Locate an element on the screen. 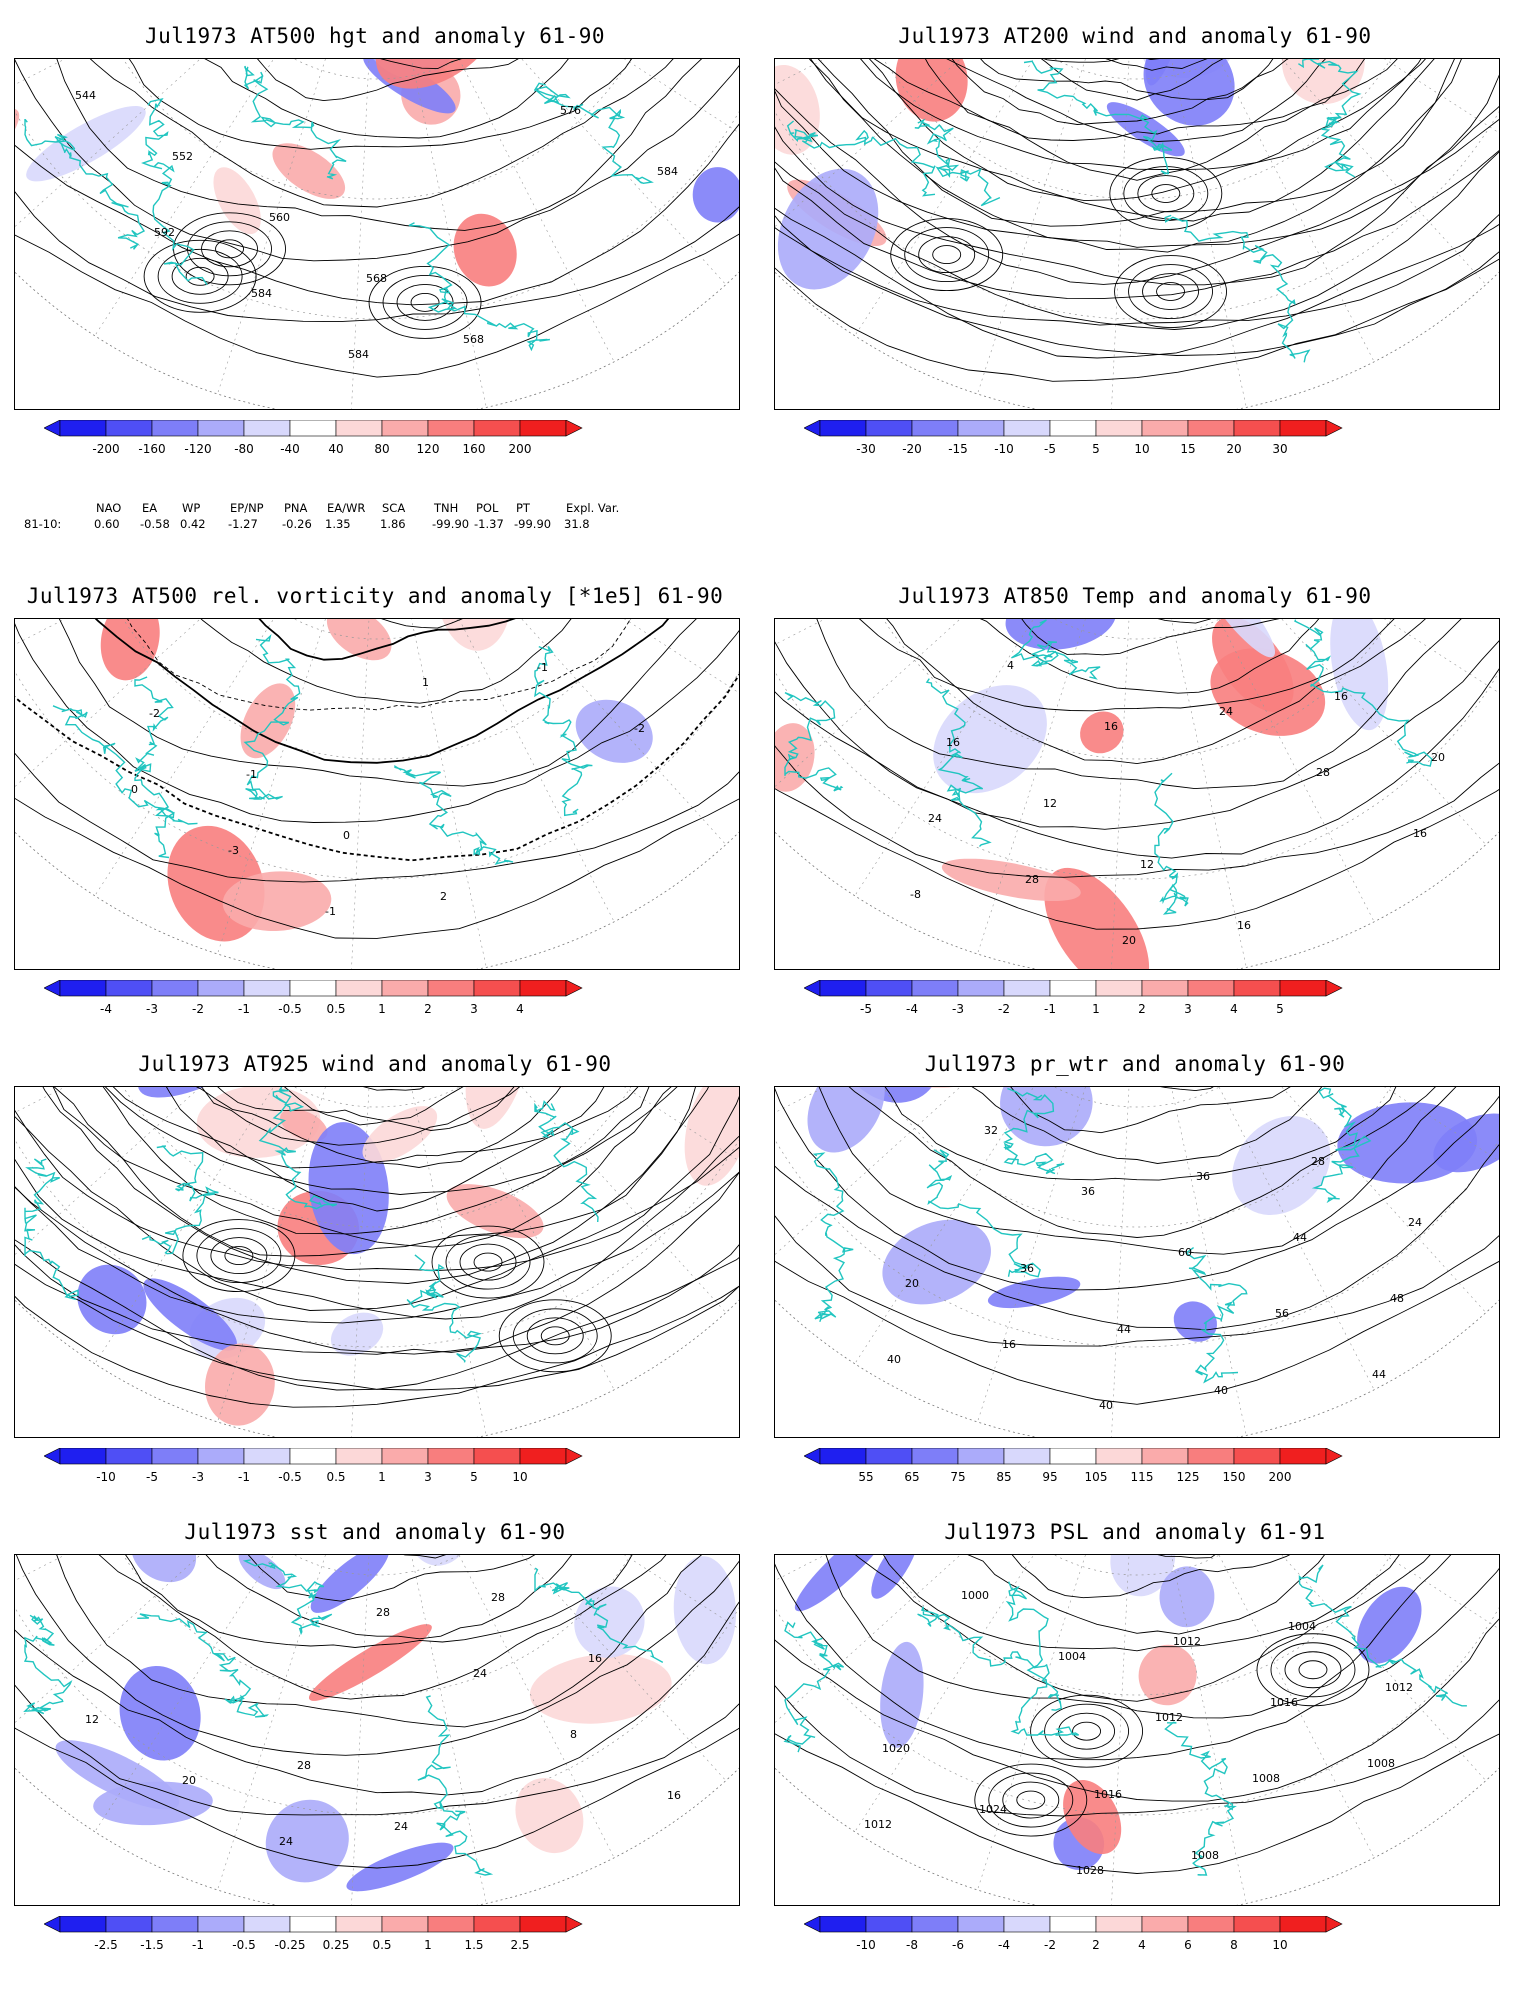 Image resolution: width=1520 pixels, height=2000 pixels. contour-label: 1000 is located at coordinates (975, 1595).